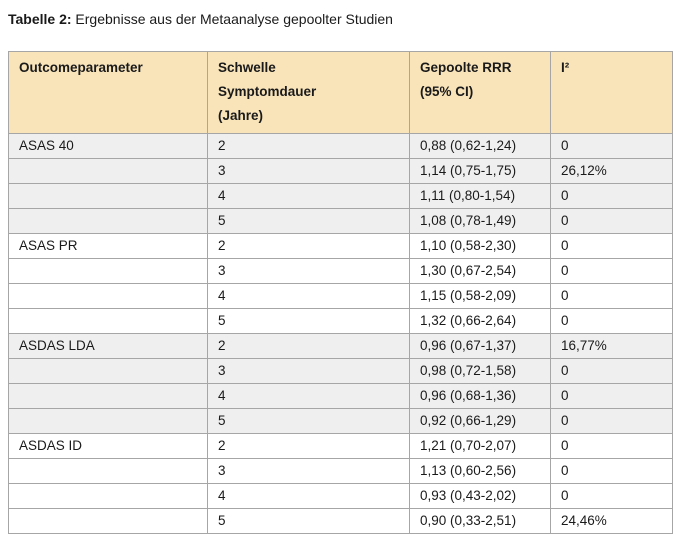 The image size is (680, 548). What do you see at coordinates (480, 371) in the screenshot?
I see `cell-rrr: 0,98 (0,72-1,58)` at bounding box center [480, 371].